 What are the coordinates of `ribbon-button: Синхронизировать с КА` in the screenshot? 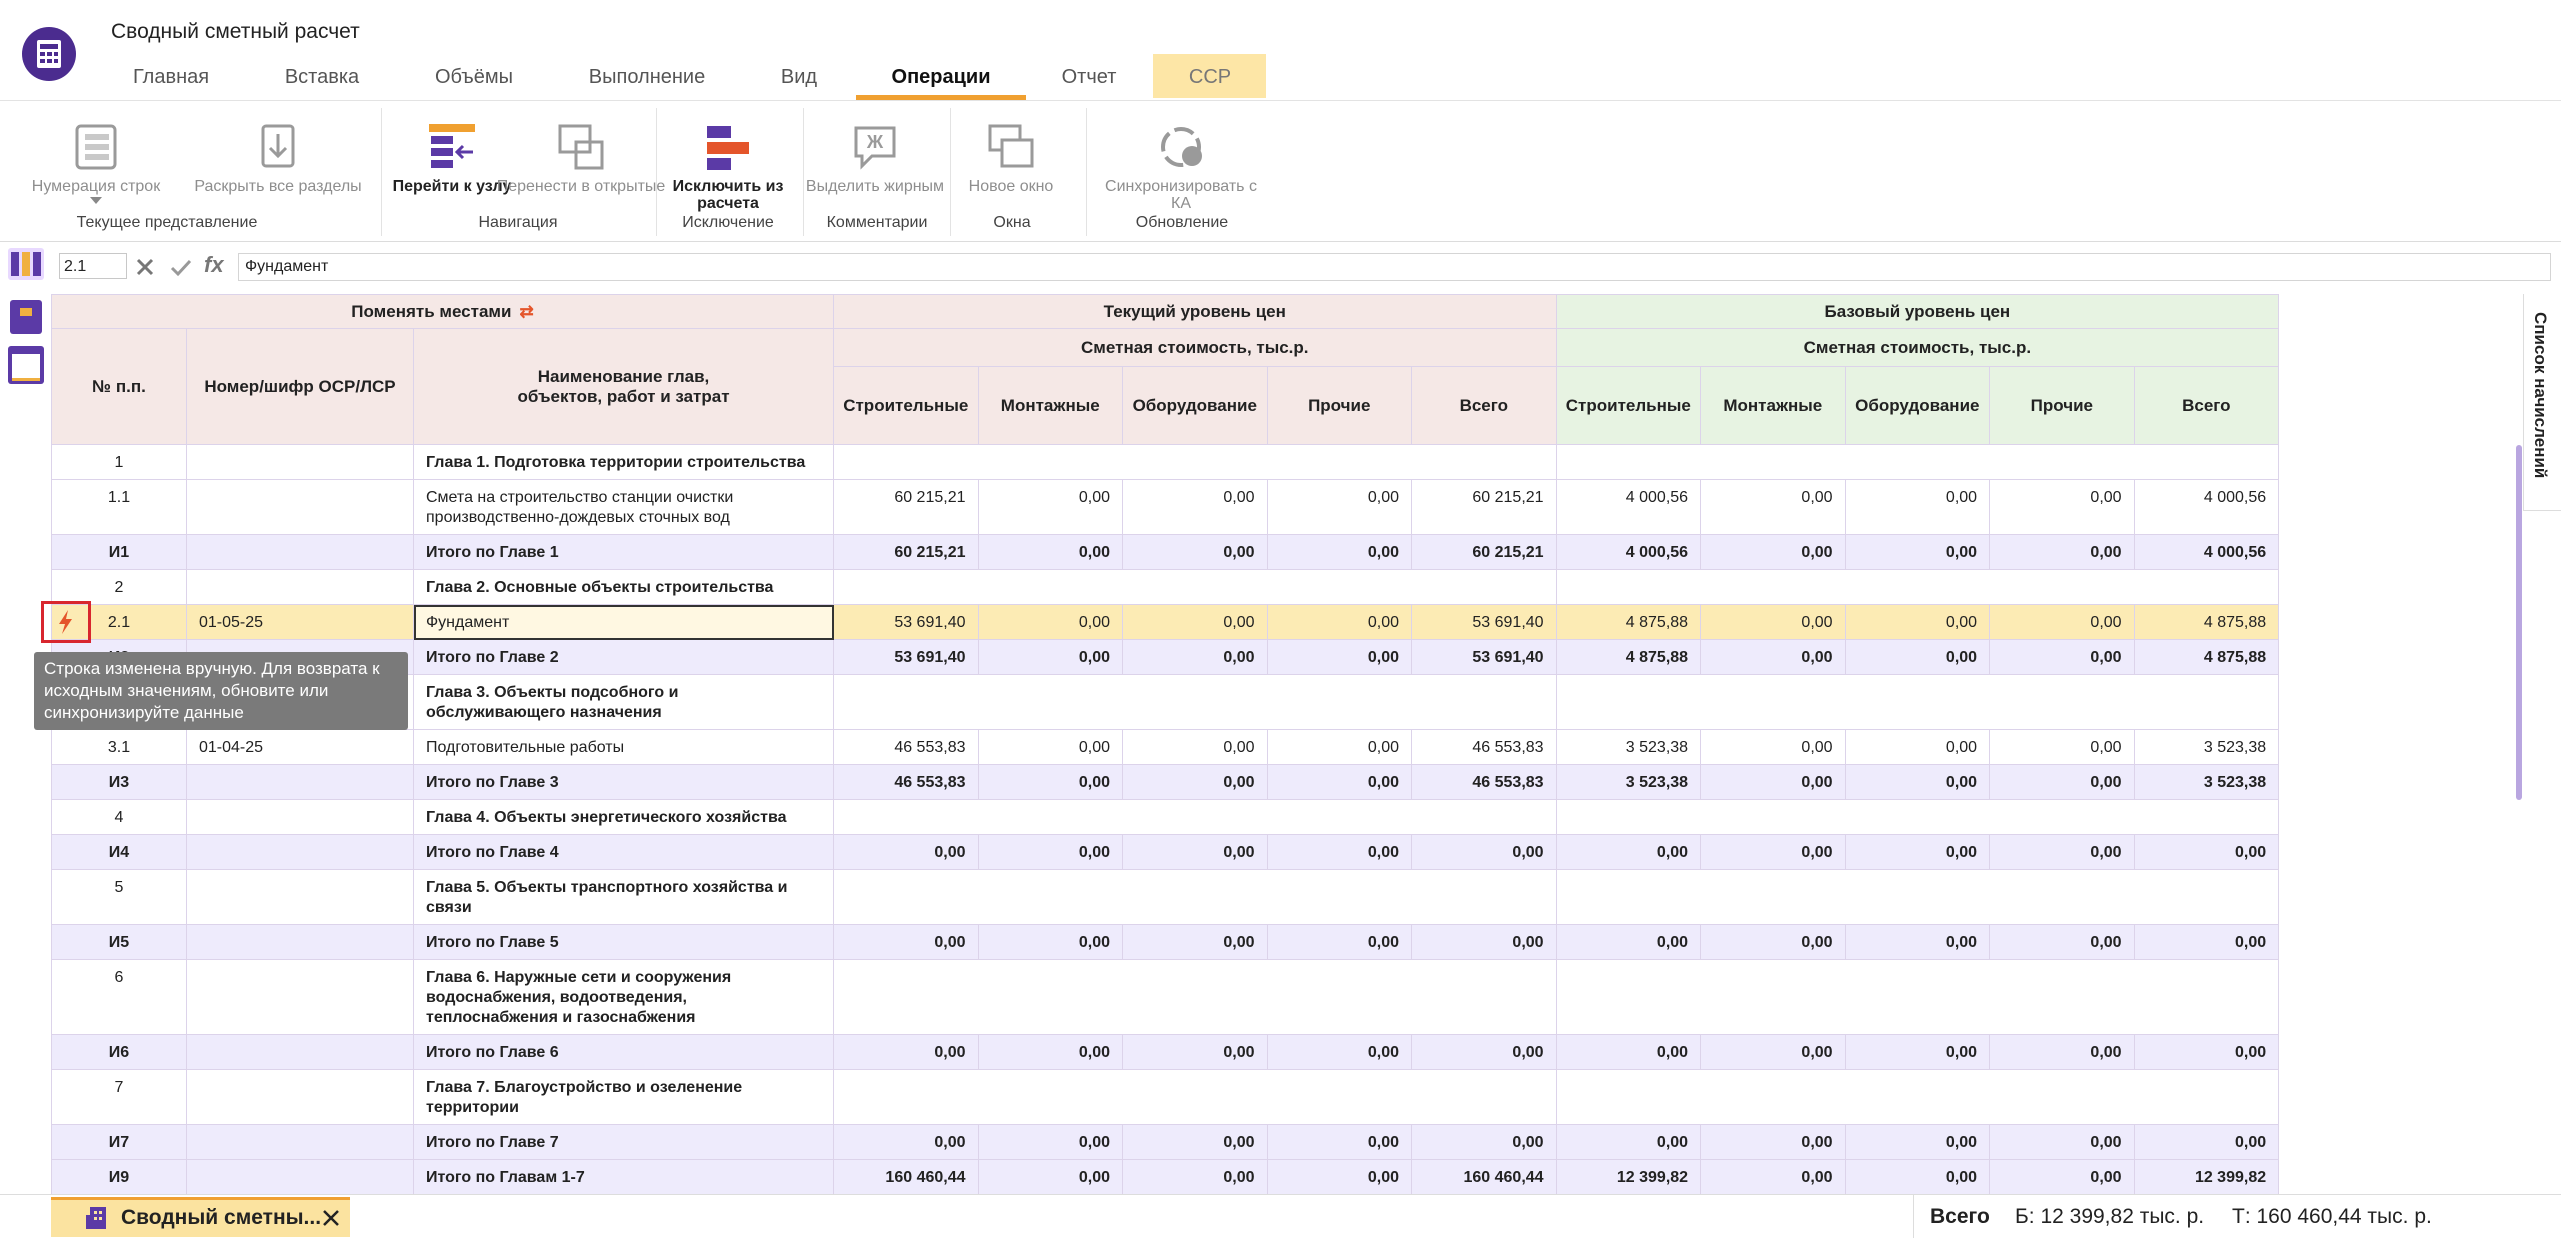 It's located at (1181, 167).